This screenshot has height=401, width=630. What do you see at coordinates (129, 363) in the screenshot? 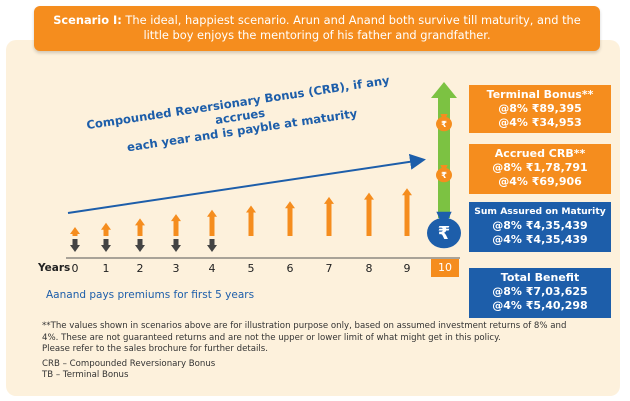
I see `footnote-crb: CRB – Compounded Reversionary Bonus` at bounding box center [129, 363].